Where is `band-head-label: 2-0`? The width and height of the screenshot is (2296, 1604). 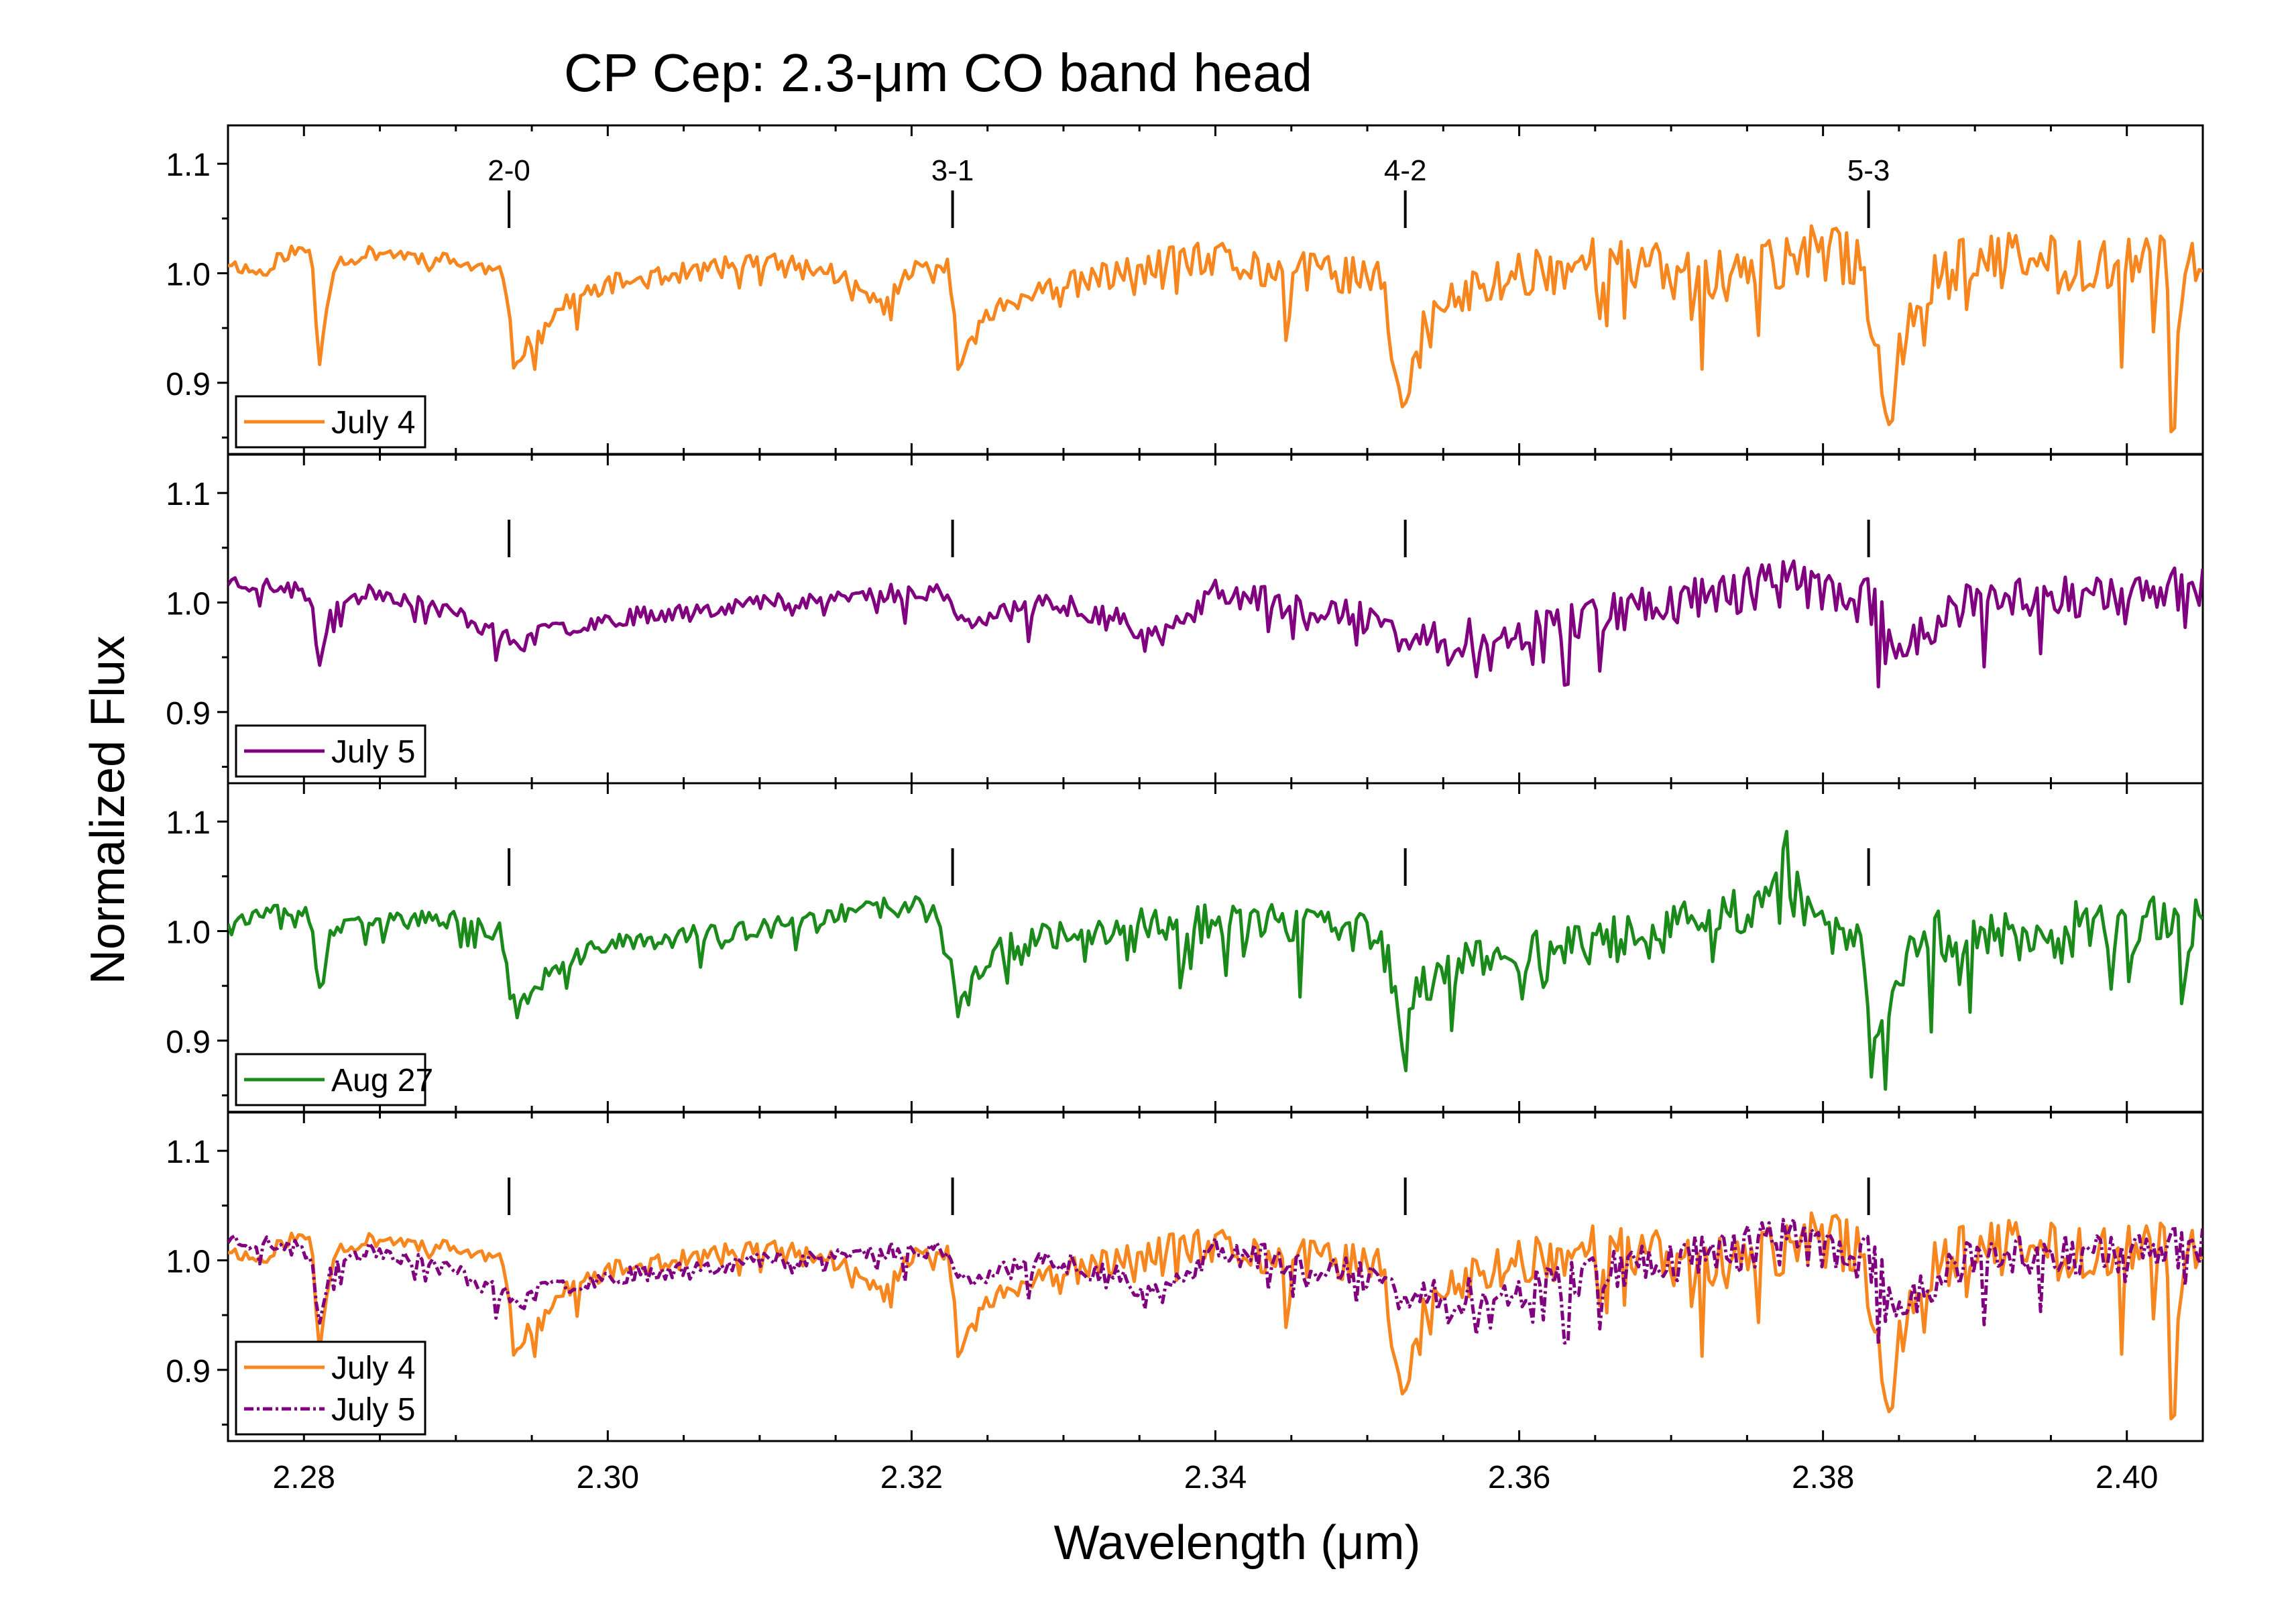
band-head-label: 2-0 is located at coordinates (508, 170).